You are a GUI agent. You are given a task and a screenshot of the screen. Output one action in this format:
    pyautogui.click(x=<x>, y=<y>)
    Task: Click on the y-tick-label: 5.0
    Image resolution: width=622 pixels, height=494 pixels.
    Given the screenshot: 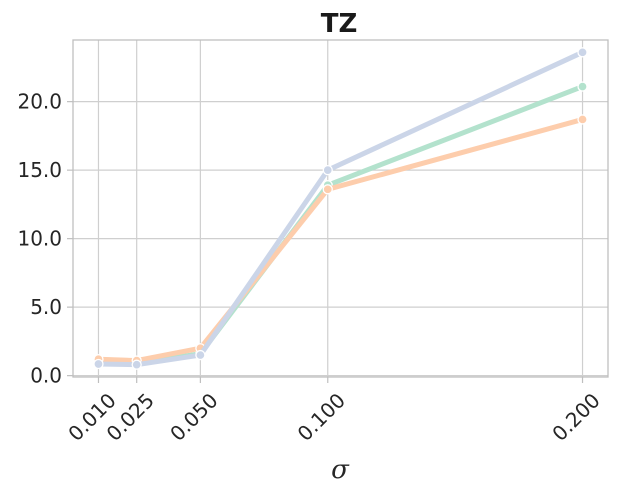 What is the action you would take?
    pyautogui.click(x=46, y=307)
    